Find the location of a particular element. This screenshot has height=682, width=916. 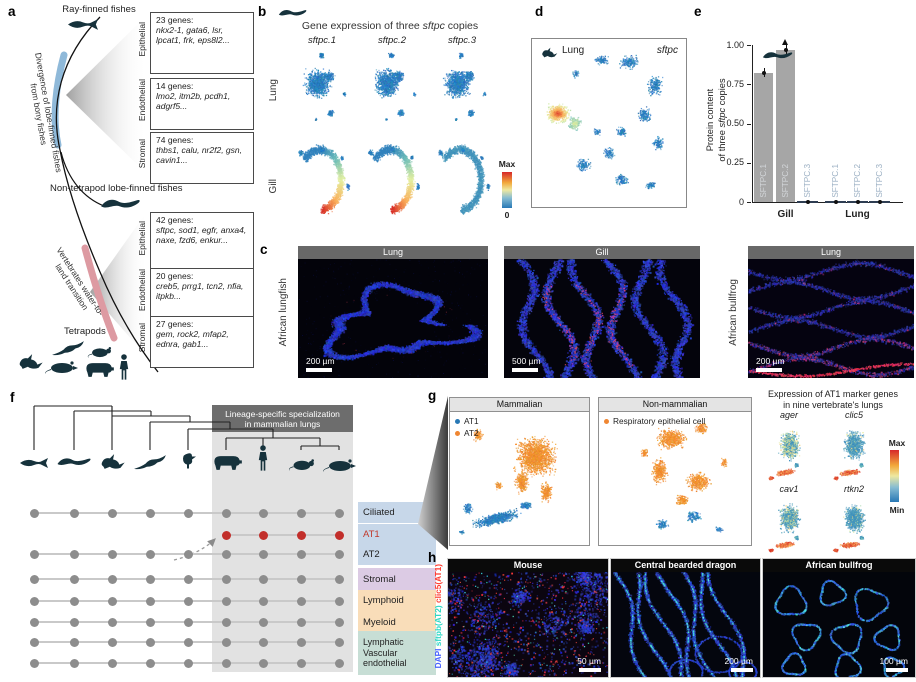

bar-label: SFTPC.2 is located at coordinates (857, 181).